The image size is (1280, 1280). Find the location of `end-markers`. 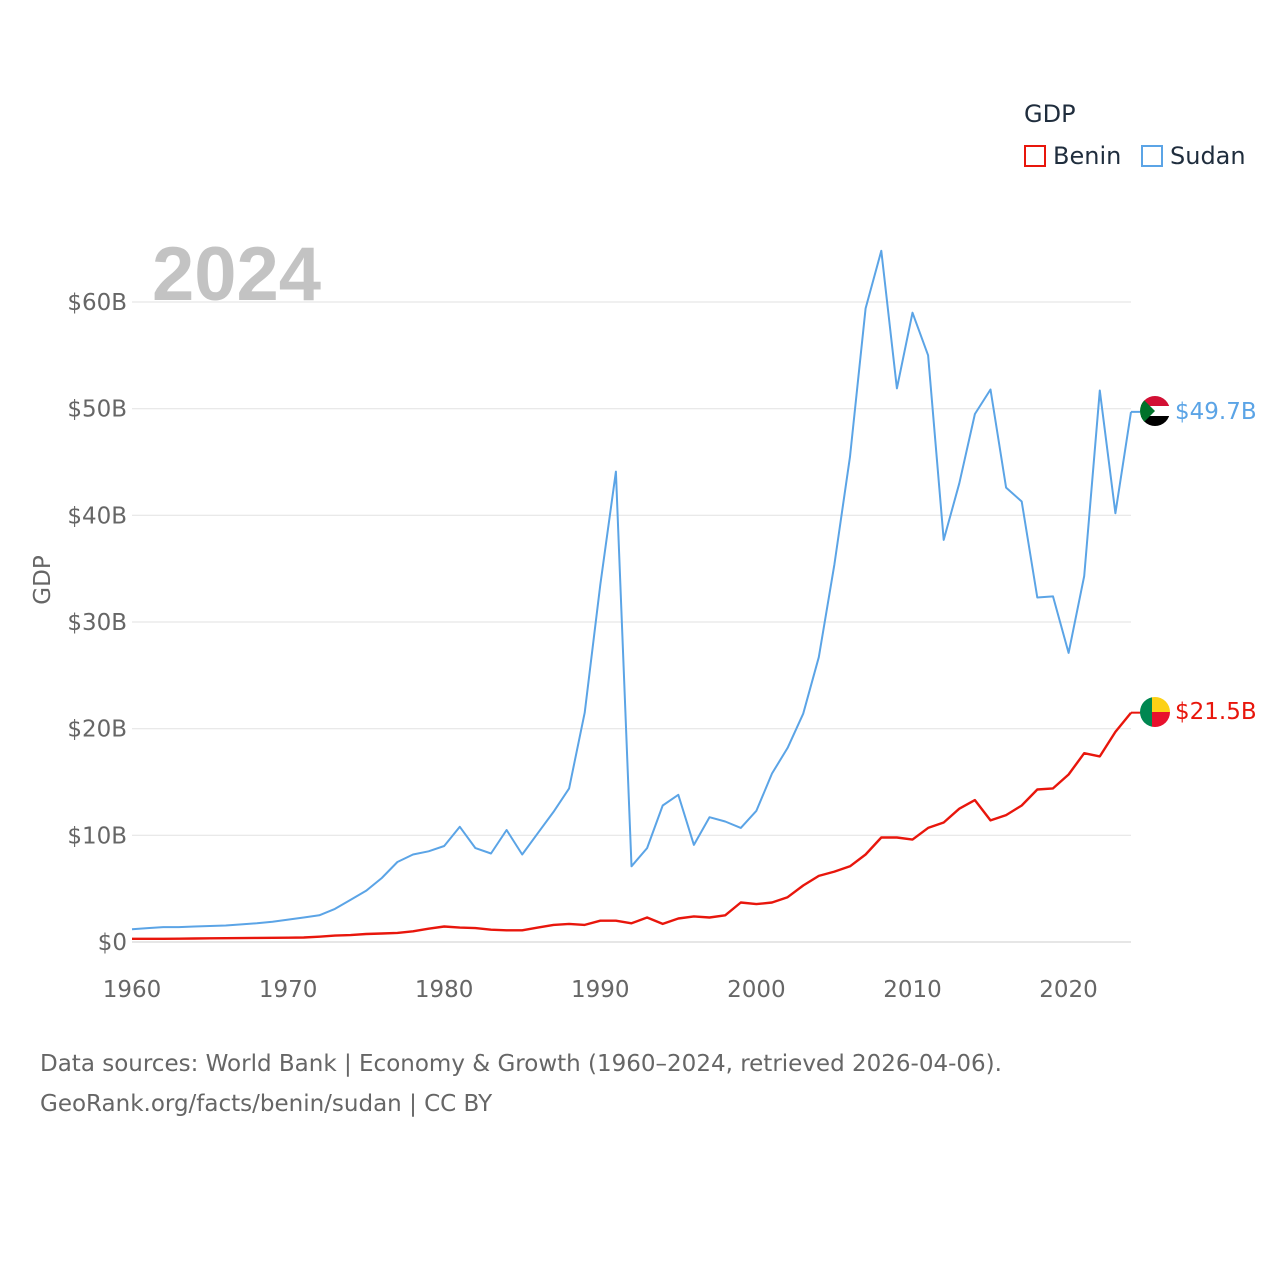

end-markers is located at coordinates (1155, 561).